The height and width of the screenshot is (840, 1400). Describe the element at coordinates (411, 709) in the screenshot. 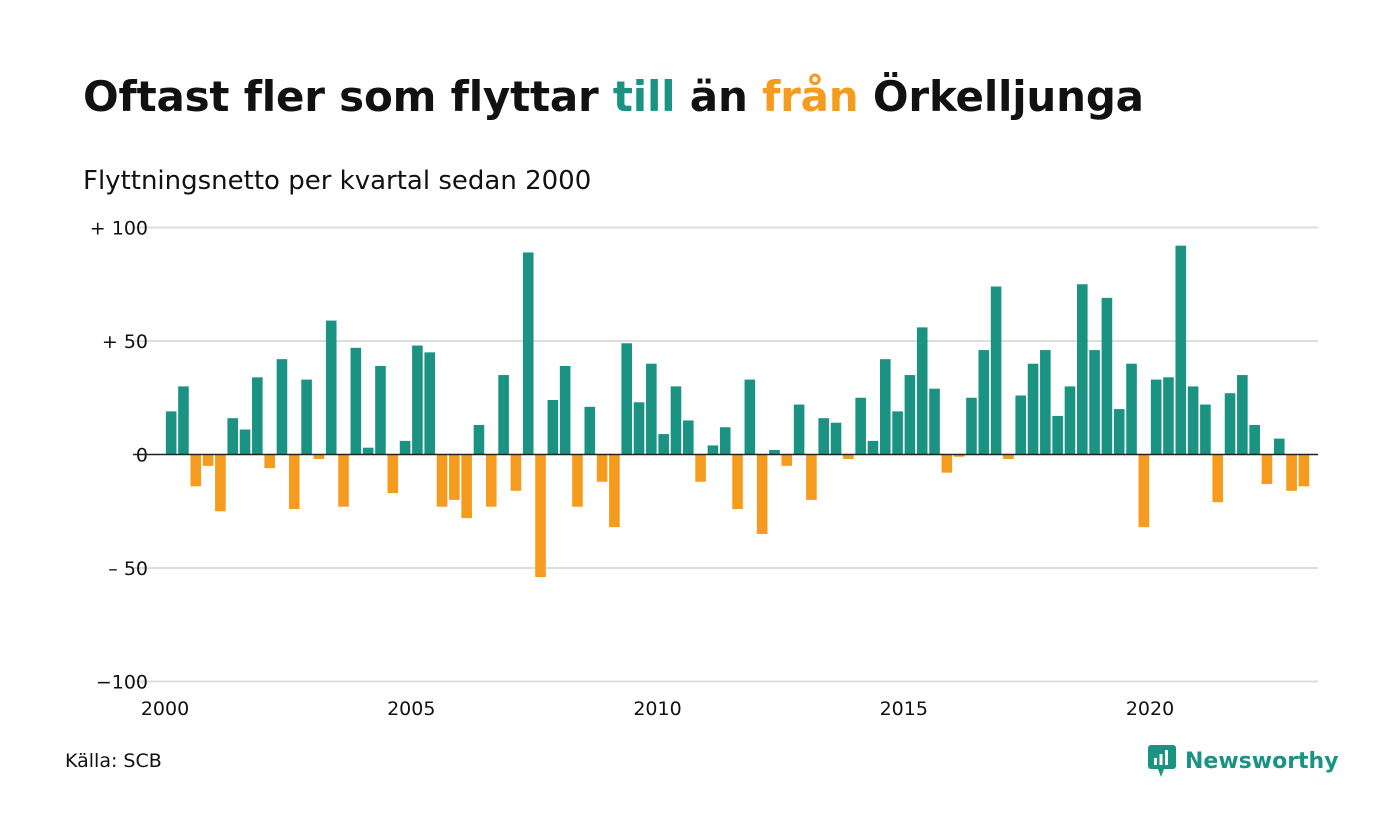

I see `x-tick-label: 2005` at that location.